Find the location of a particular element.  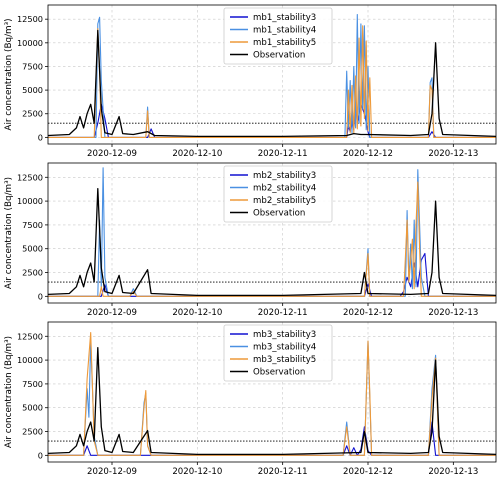

legend-label: mb1_stability5 is located at coordinates (284, 43).